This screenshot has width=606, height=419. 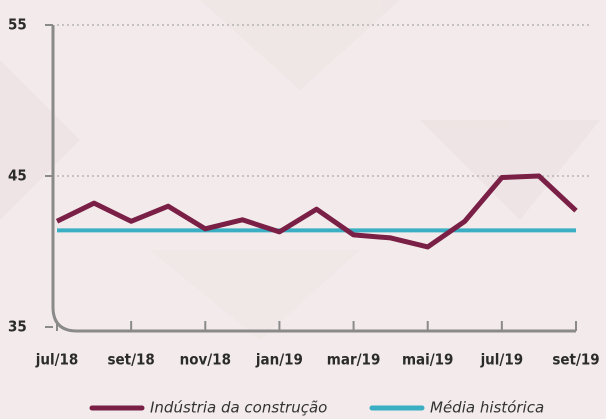 What do you see at coordinates (502, 360) in the screenshot?
I see `x-tick-label: jul/19` at bounding box center [502, 360].